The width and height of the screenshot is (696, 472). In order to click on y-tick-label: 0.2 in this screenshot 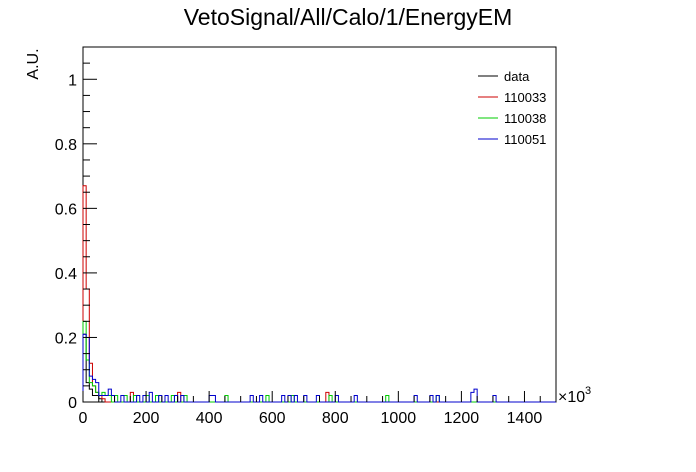, I will do `click(66, 338)`.